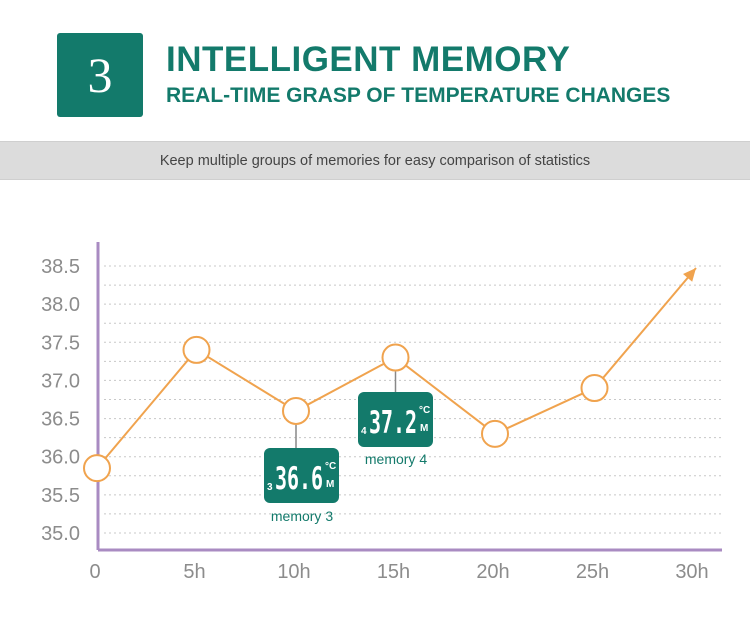 The image size is (750, 630). What do you see at coordinates (60, 534) in the screenshot?
I see `y-tick-label: 35.0` at bounding box center [60, 534].